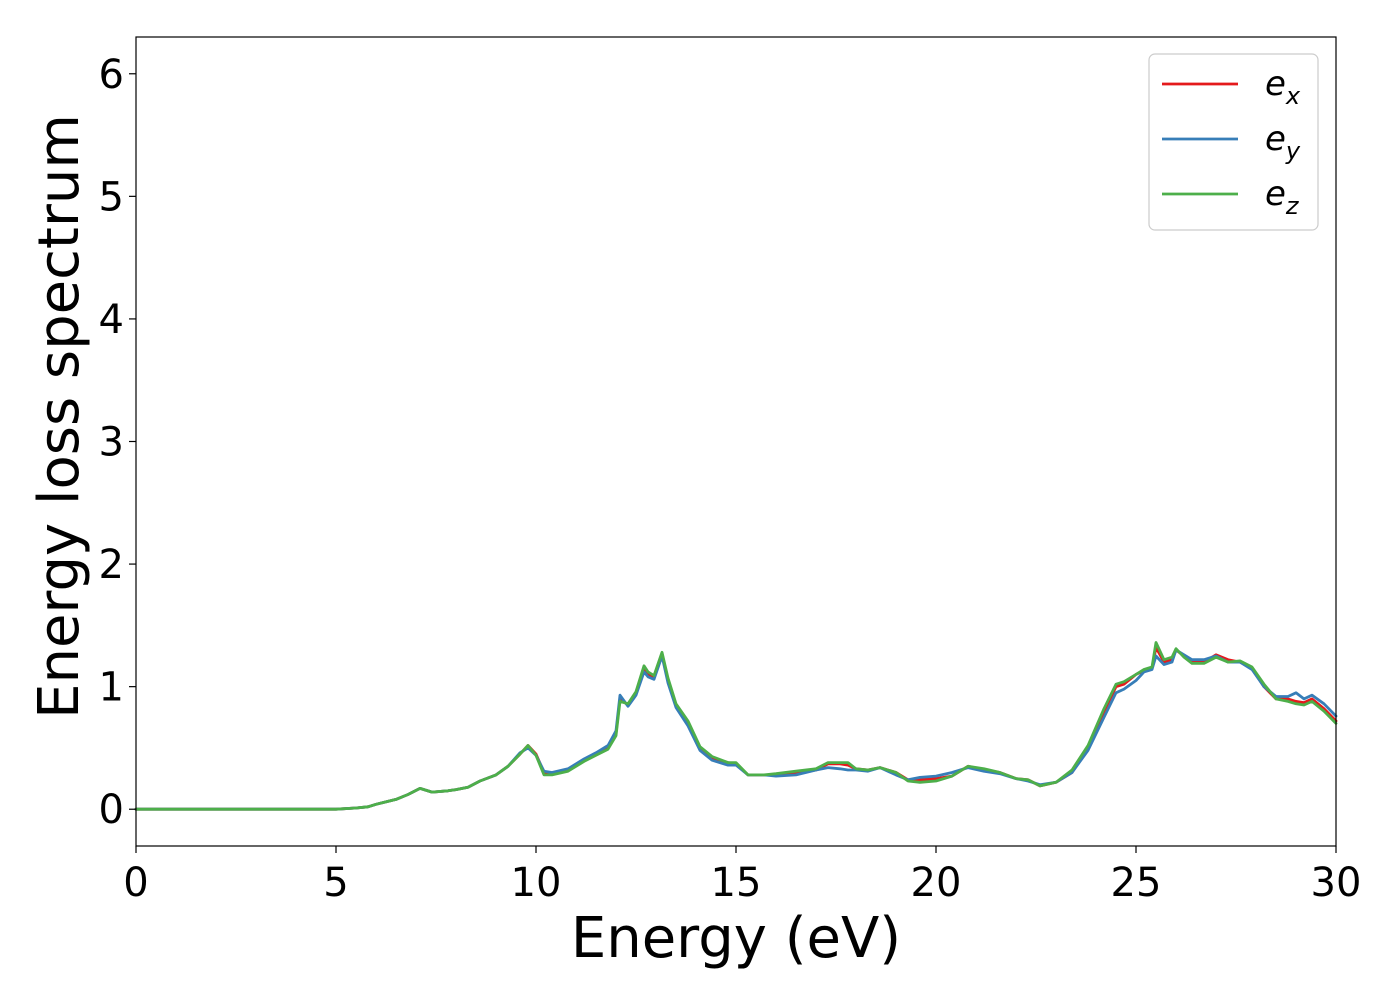 Image resolution: width=1400 pixels, height=1000 pixels. I want to click on x-tick-label: 20, so click(936, 883).